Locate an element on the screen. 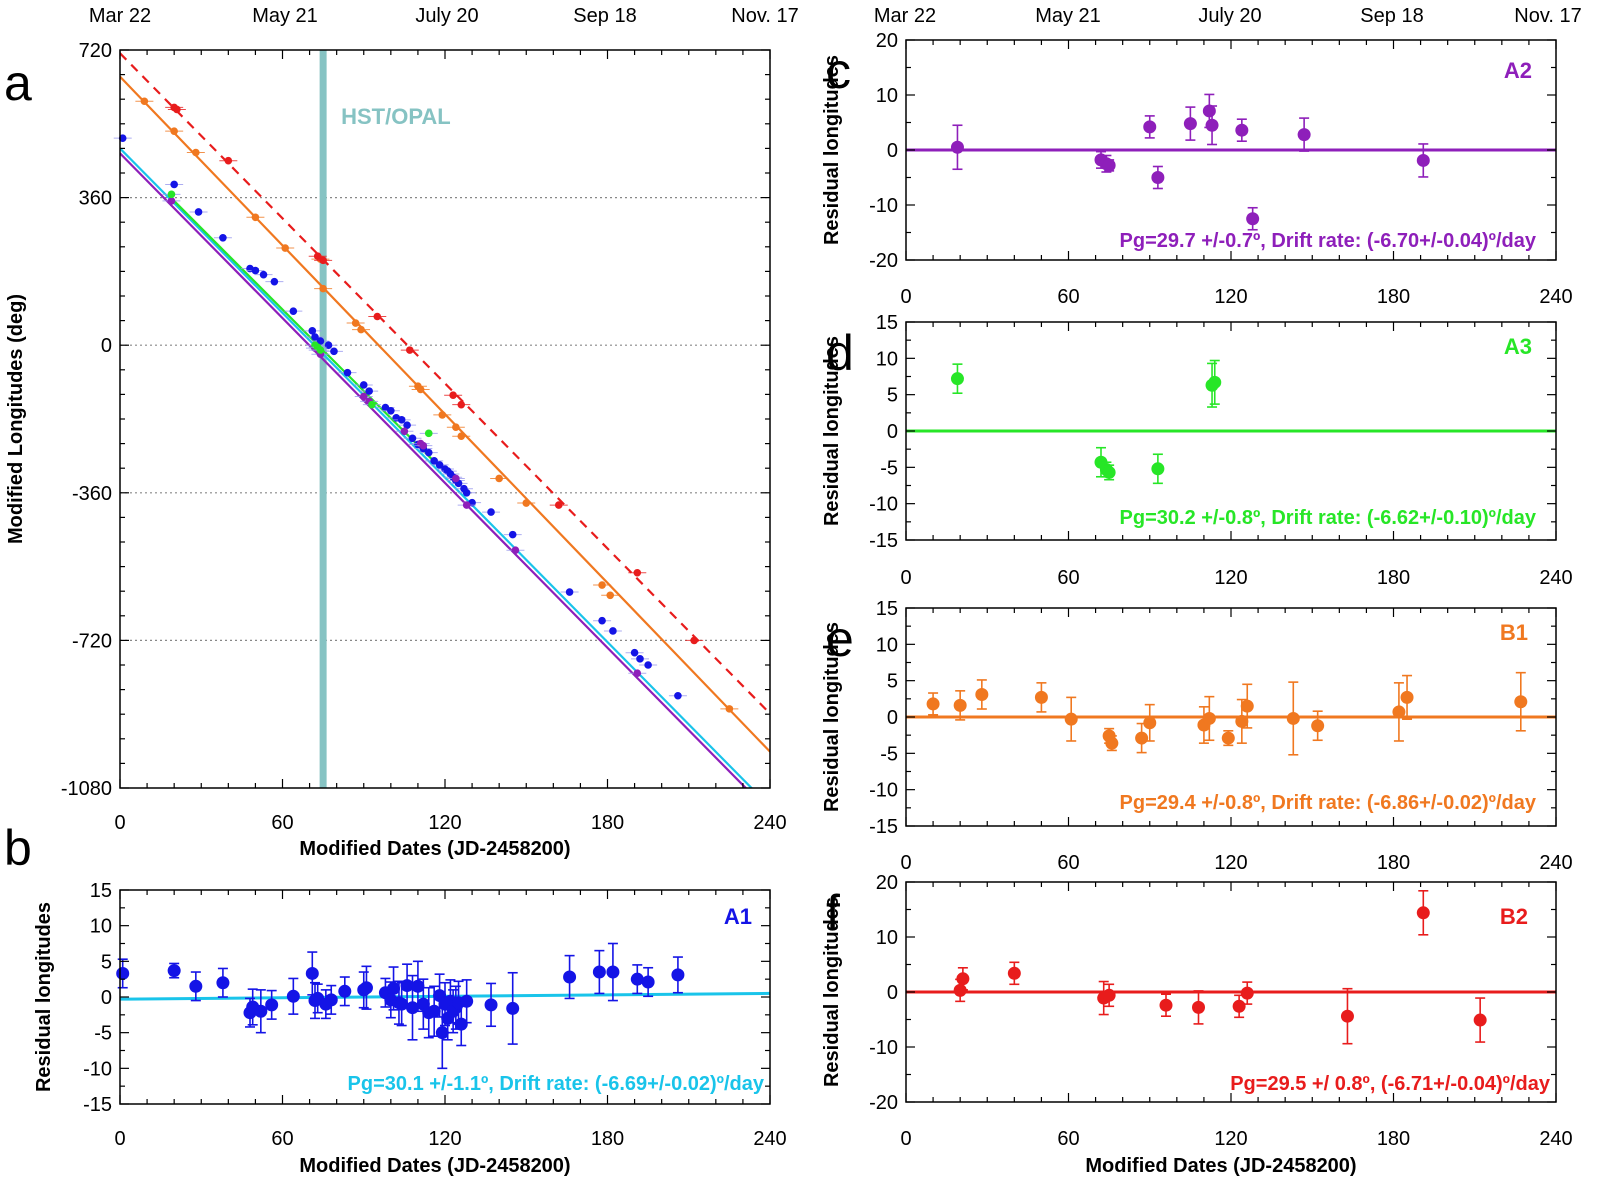 The height and width of the screenshot is (1181, 1600). series-tag: A2 is located at coordinates (1518, 70).